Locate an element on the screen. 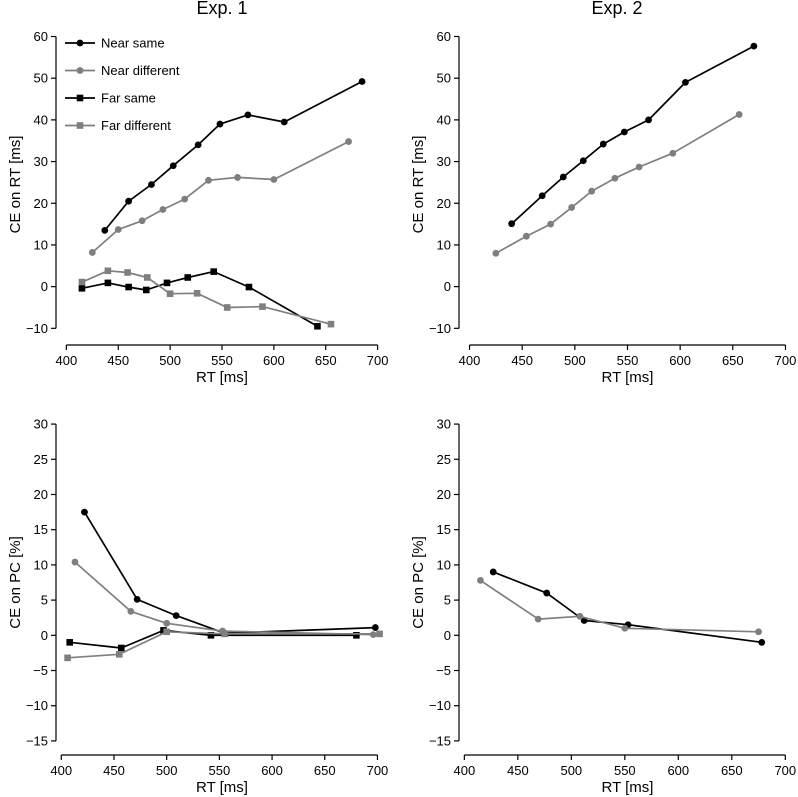 Image resolution: width=798 pixels, height=797 pixels. title-exp2: Exp. 2 is located at coordinates (616, 9).